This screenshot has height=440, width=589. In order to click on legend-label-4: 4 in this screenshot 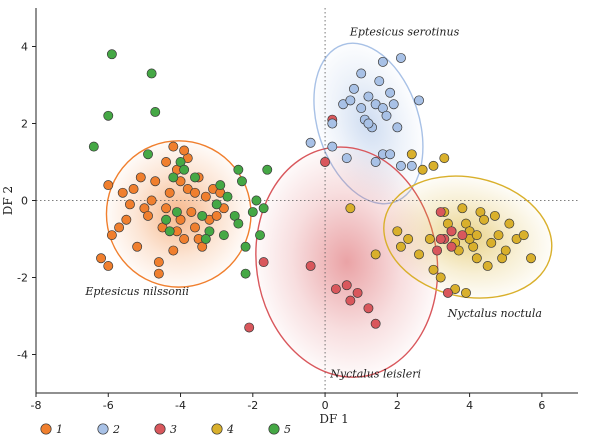, I will do `click(230, 429)`.